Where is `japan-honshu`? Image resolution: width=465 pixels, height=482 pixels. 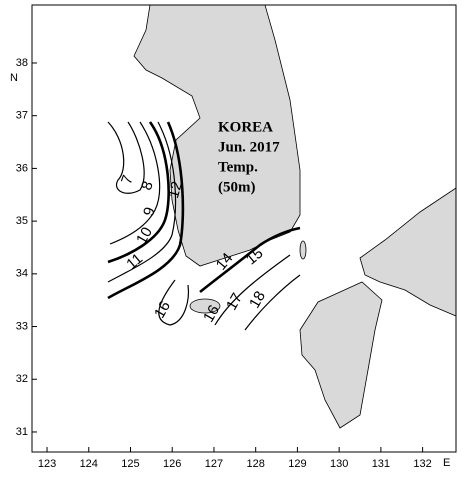
japan-honshu is located at coordinates (408, 252).